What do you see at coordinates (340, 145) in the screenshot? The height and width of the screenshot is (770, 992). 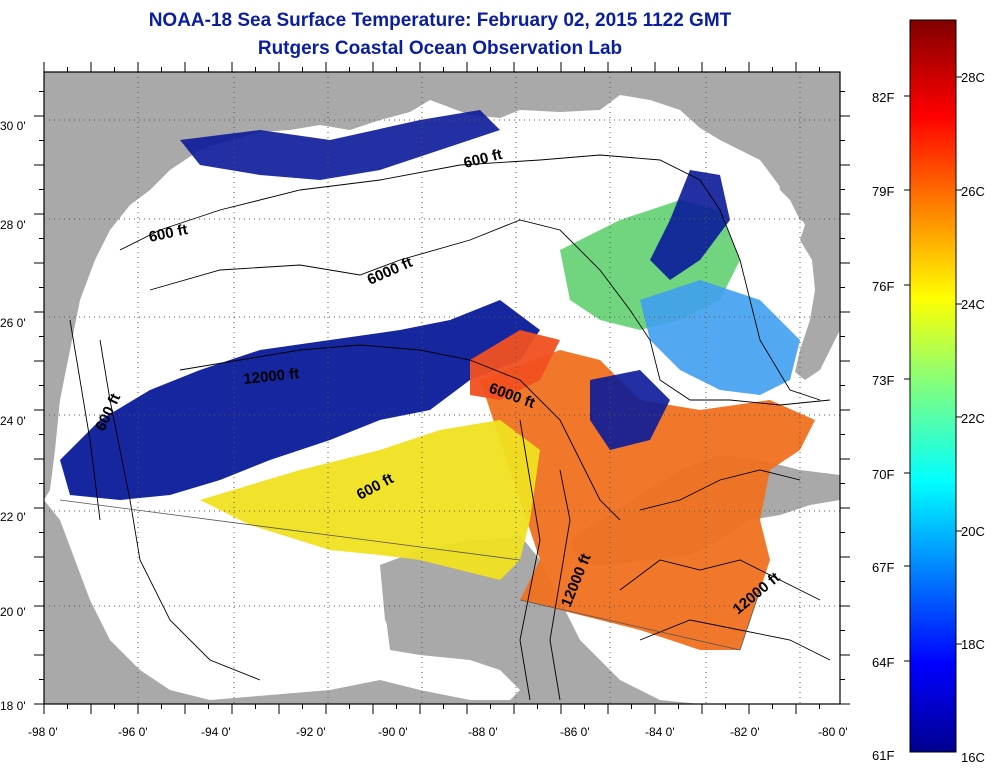 I see `sst-cold-patch-north` at bounding box center [340, 145].